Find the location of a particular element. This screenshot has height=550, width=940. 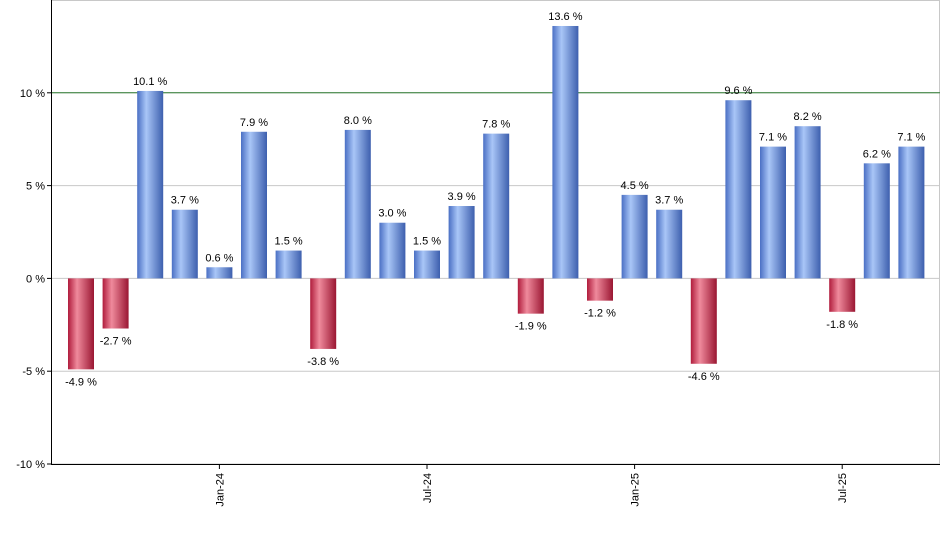

data-label: 7.9 % is located at coordinates (254, 123).